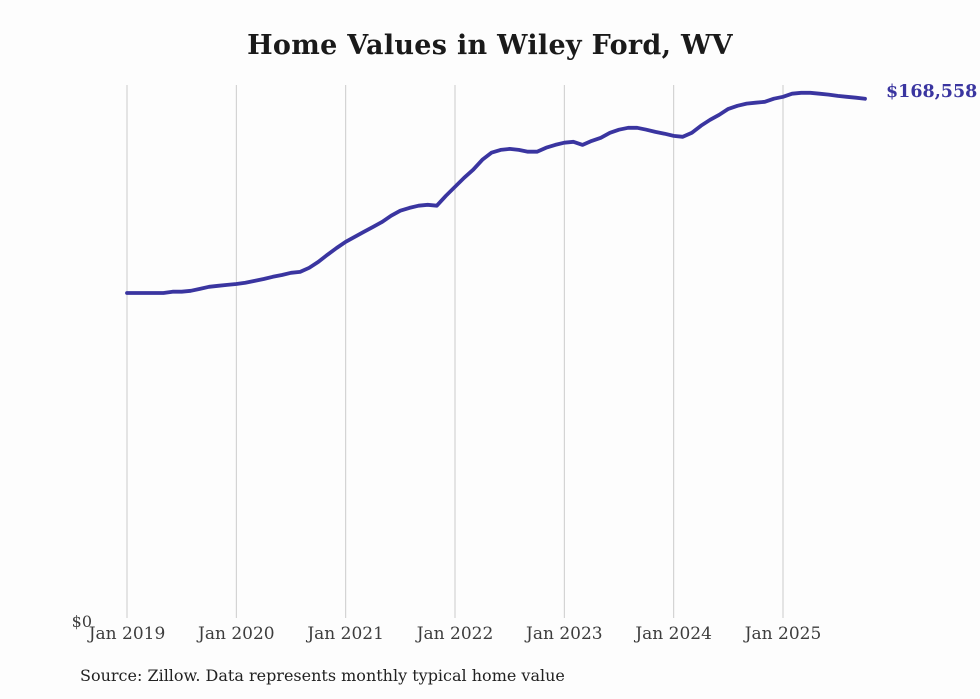  I want to click on chart-title: Home Values in Wiley Ford, WV, so click(490, 45).